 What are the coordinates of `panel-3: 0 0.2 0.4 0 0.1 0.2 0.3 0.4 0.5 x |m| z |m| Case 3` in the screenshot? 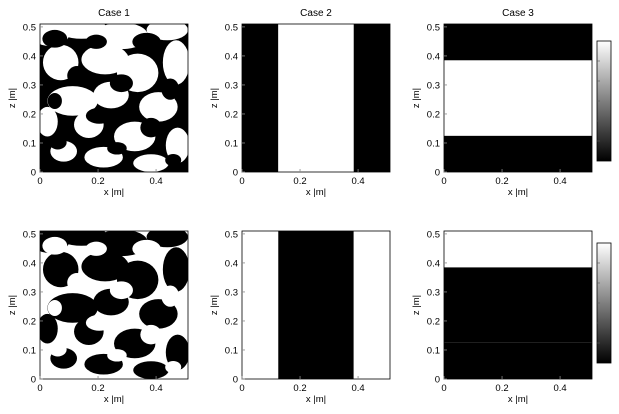 It's located at (511, 103).